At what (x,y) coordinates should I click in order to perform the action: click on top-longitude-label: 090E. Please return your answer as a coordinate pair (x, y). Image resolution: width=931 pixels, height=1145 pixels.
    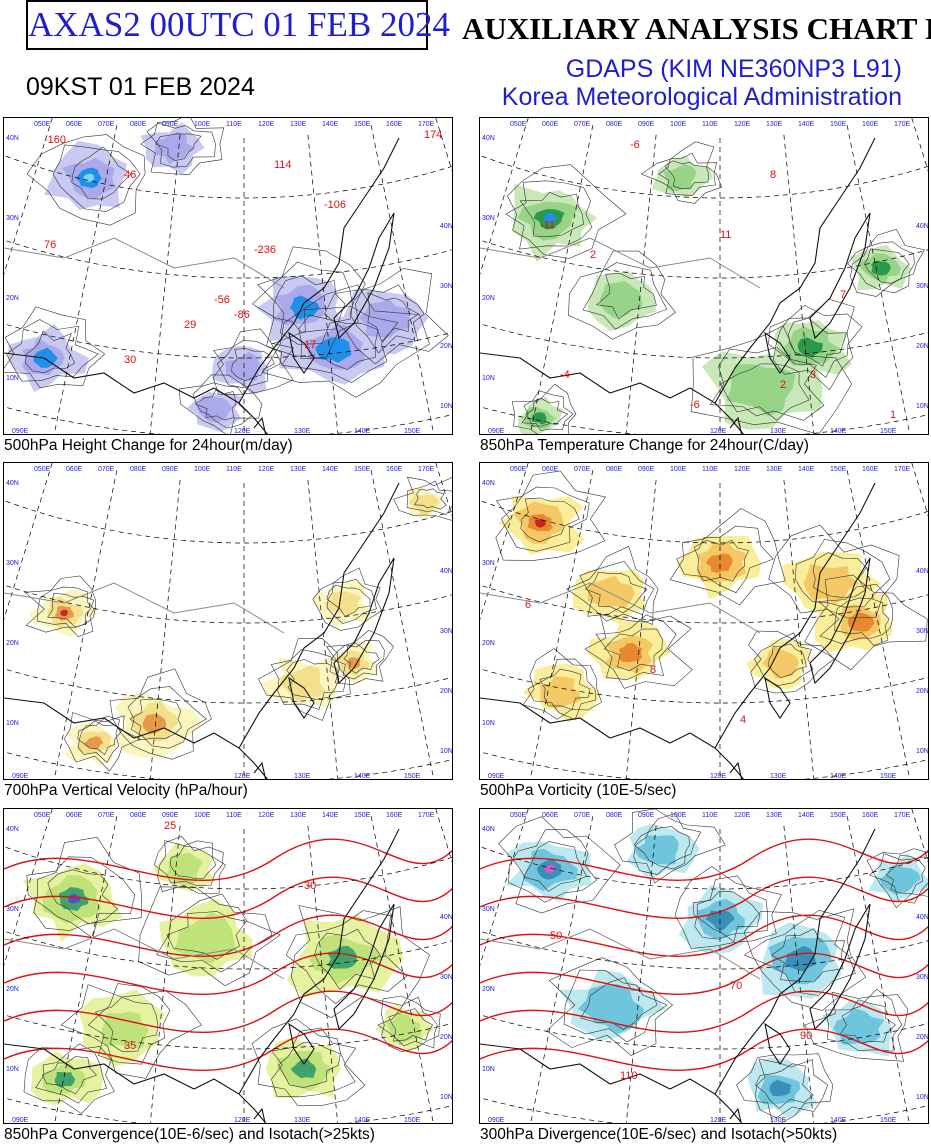
    Looking at the image, I should click on (646, 124).